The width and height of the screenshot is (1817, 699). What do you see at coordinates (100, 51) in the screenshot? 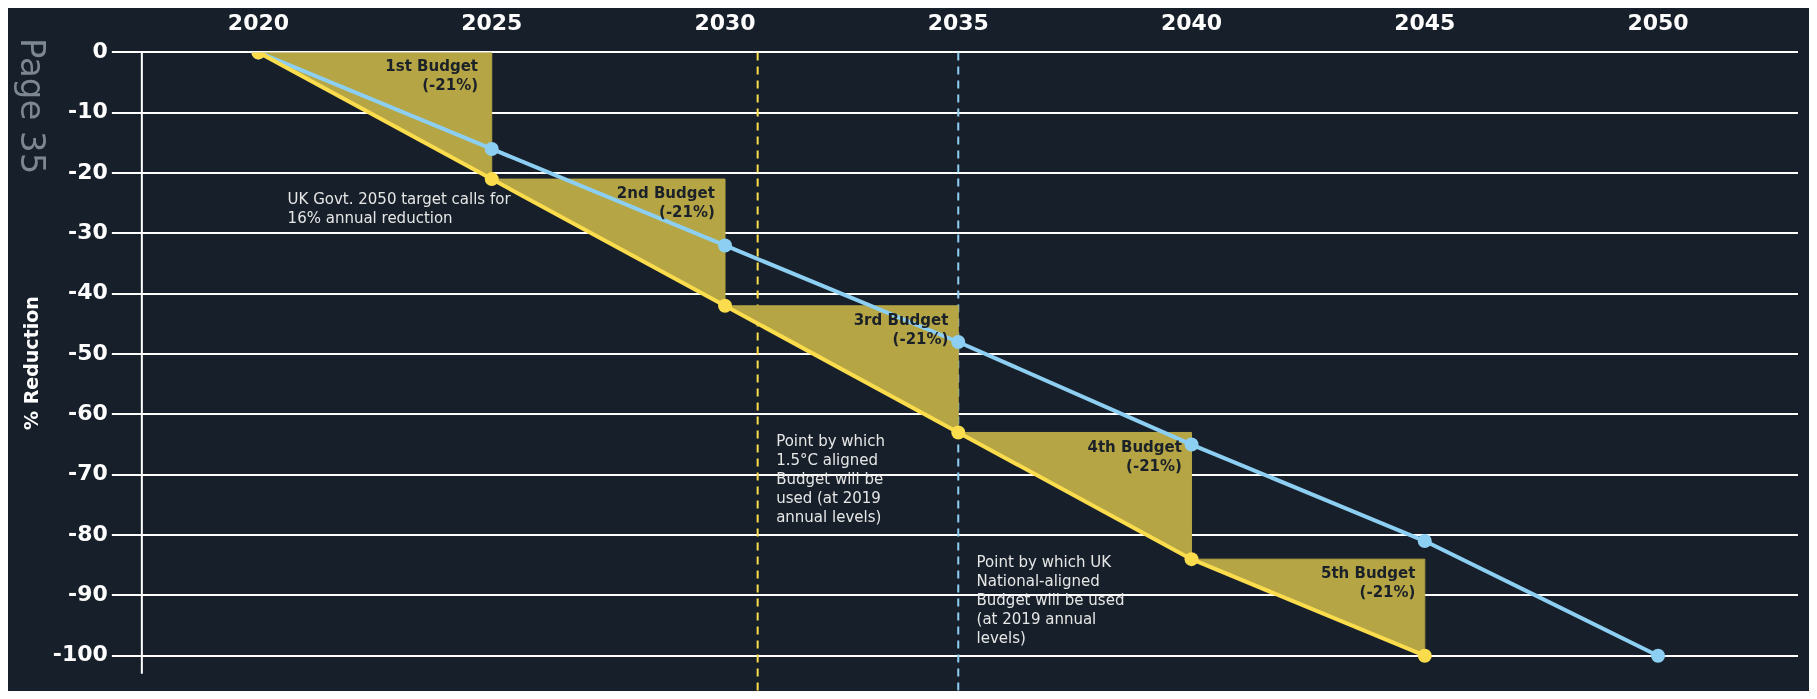
I see `y-tick-label: 0` at bounding box center [100, 51].